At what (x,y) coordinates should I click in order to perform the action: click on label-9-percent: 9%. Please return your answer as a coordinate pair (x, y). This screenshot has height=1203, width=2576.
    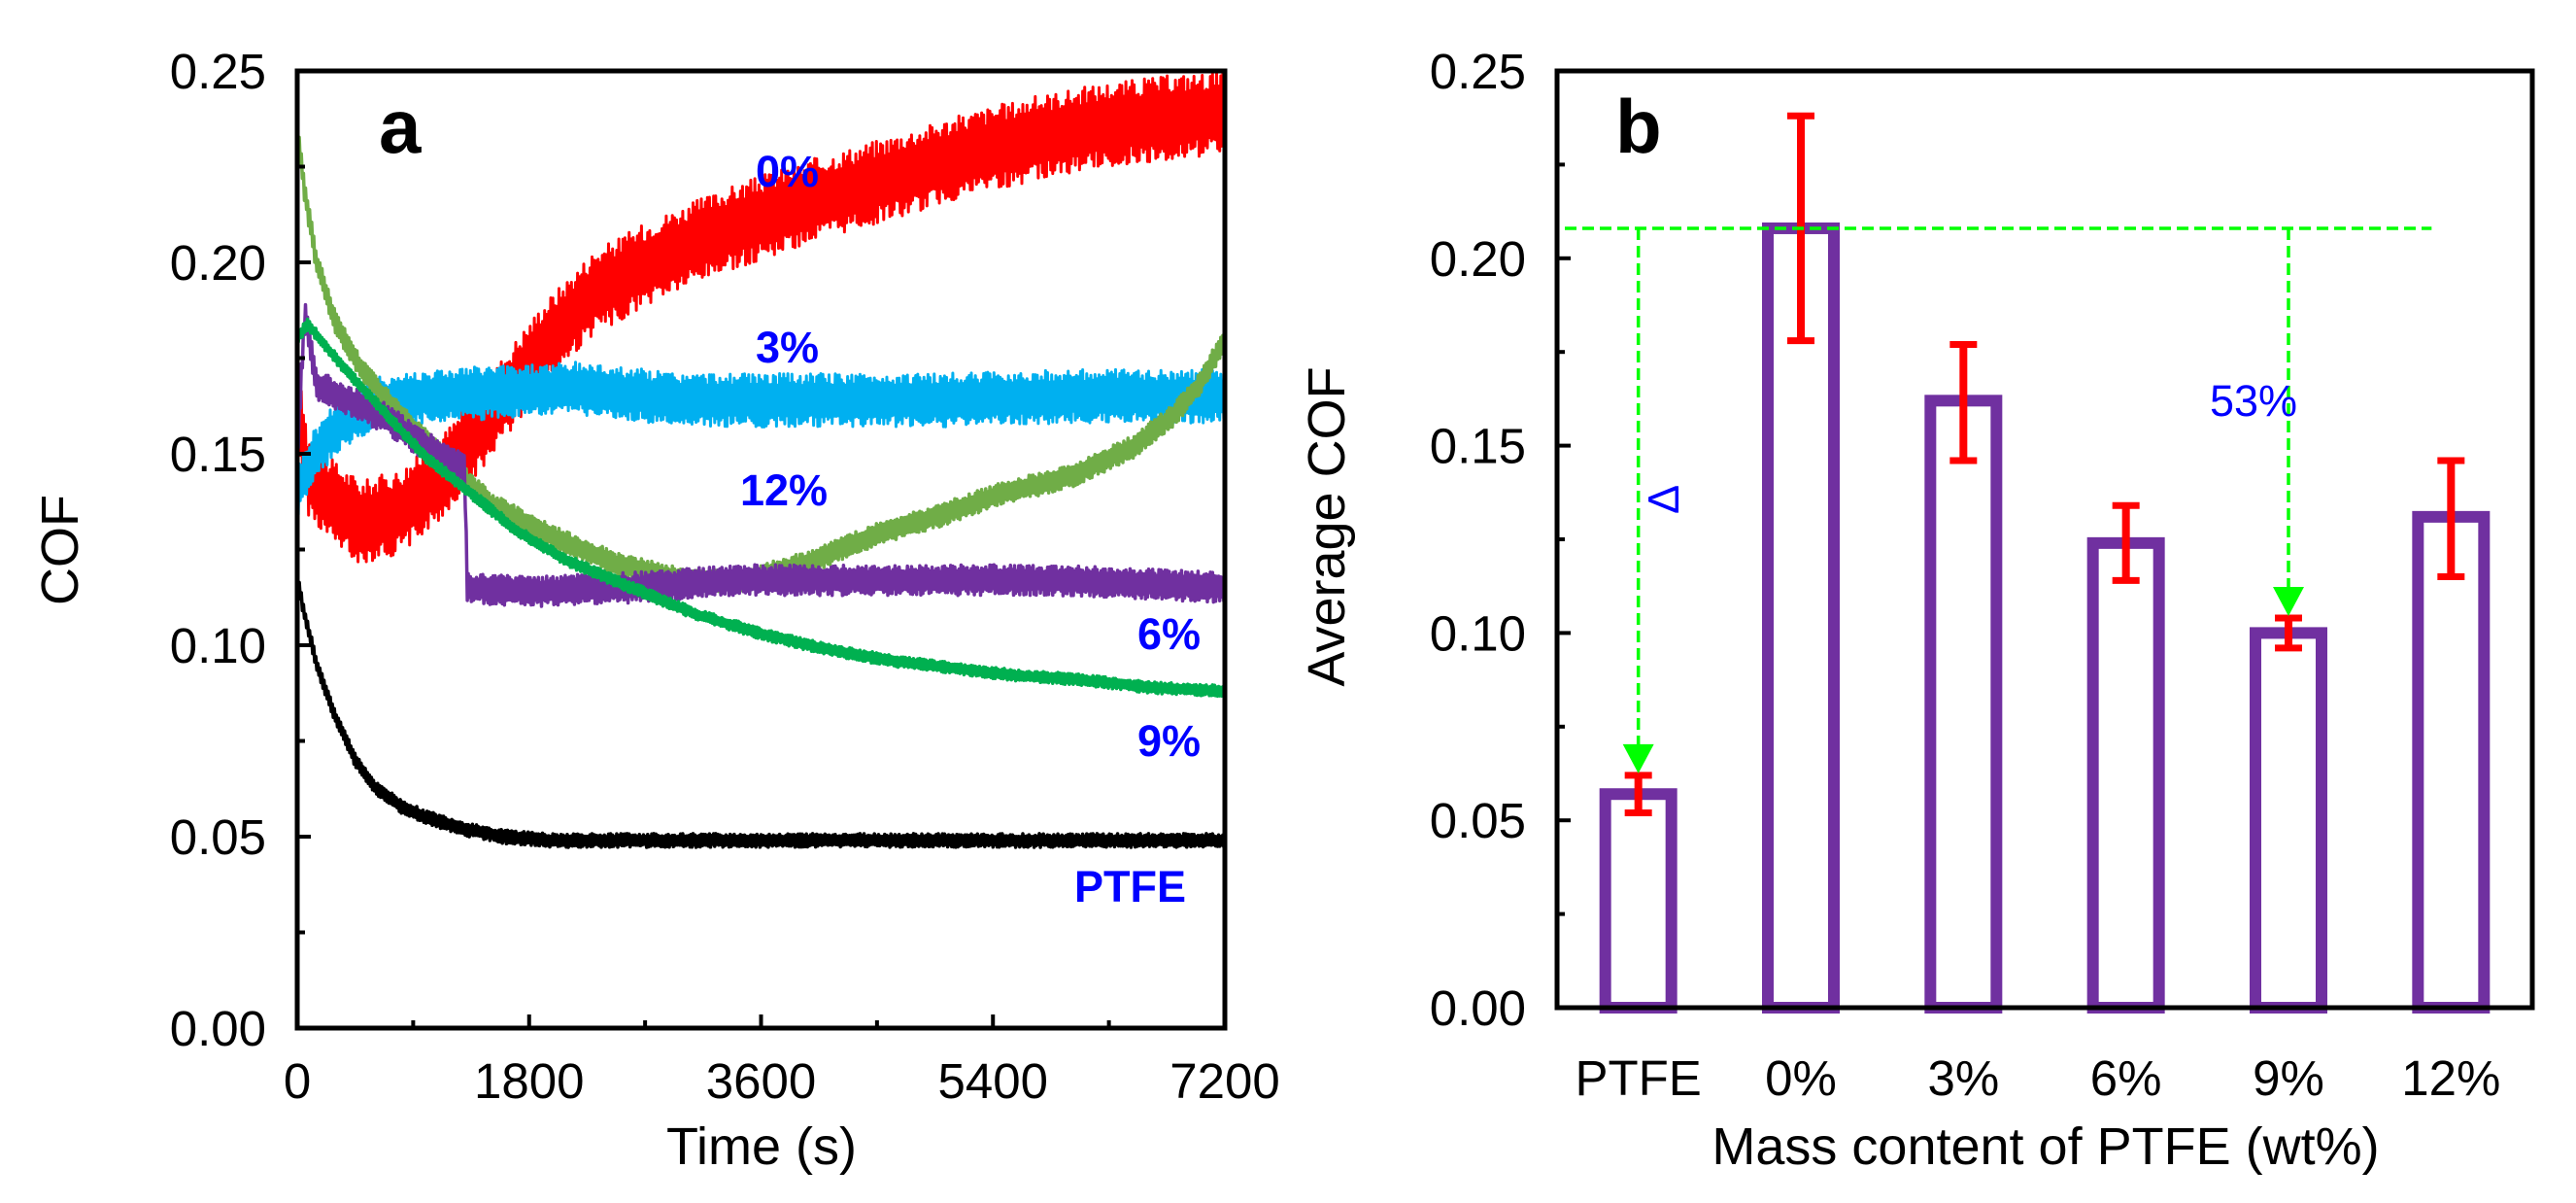
    Looking at the image, I should click on (1169, 741).